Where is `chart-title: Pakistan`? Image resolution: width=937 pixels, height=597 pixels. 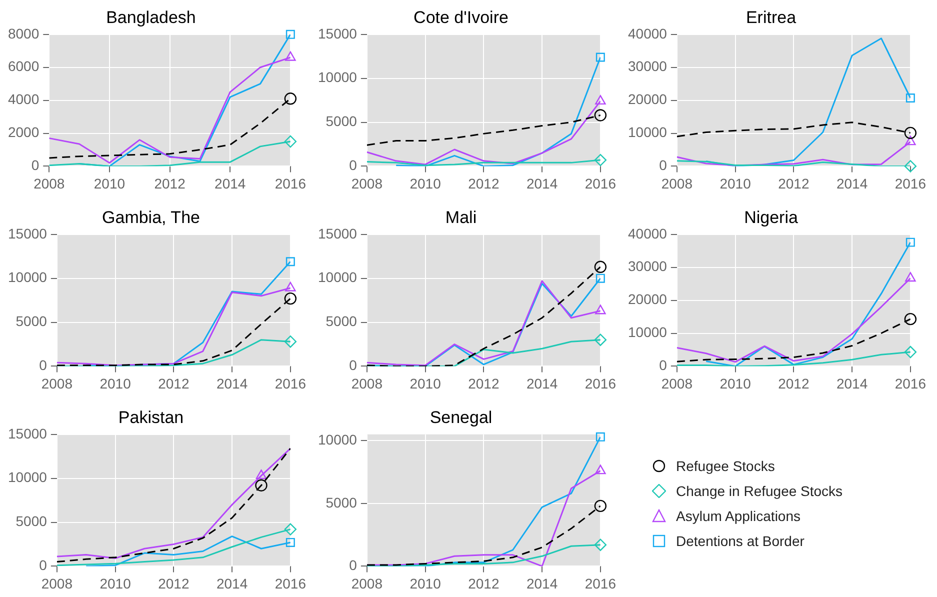
chart-title: Pakistan is located at coordinates (151, 417).